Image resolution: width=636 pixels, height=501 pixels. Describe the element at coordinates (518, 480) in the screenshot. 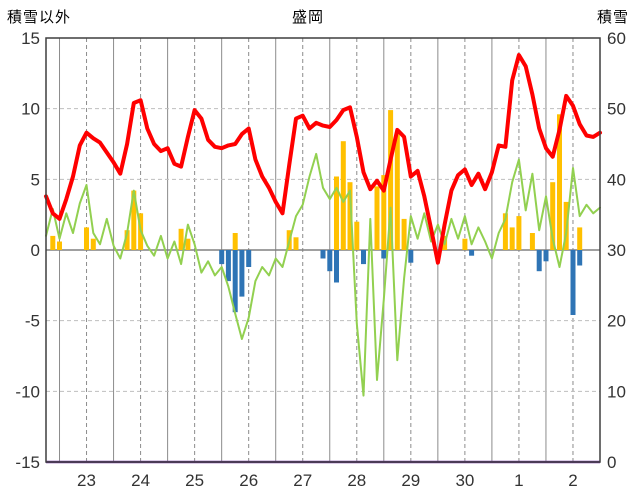

I see `svg-text: 1` at that location.